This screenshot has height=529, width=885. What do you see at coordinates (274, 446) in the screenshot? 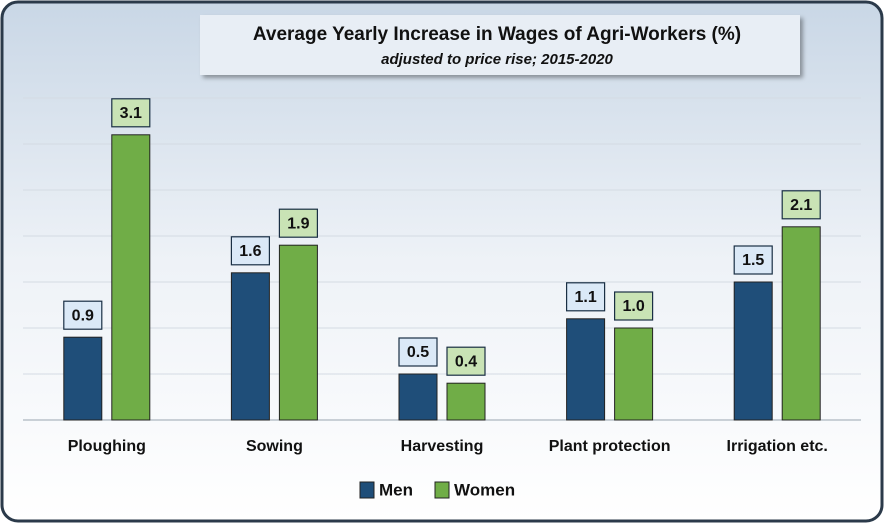
I see `x-tick-label: Sowing` at bounding box center [274, 446].